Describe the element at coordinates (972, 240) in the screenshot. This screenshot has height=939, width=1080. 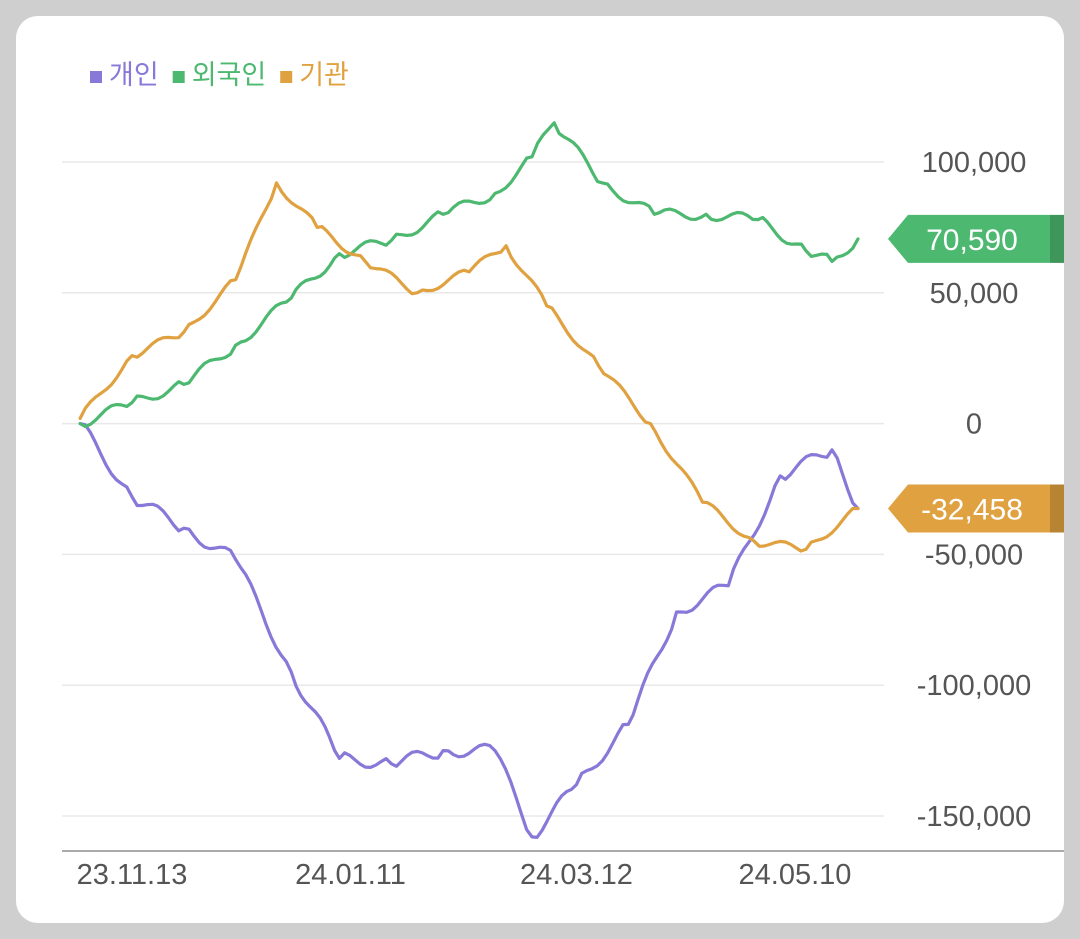
I see `end-value-label: 70,590` at that location.